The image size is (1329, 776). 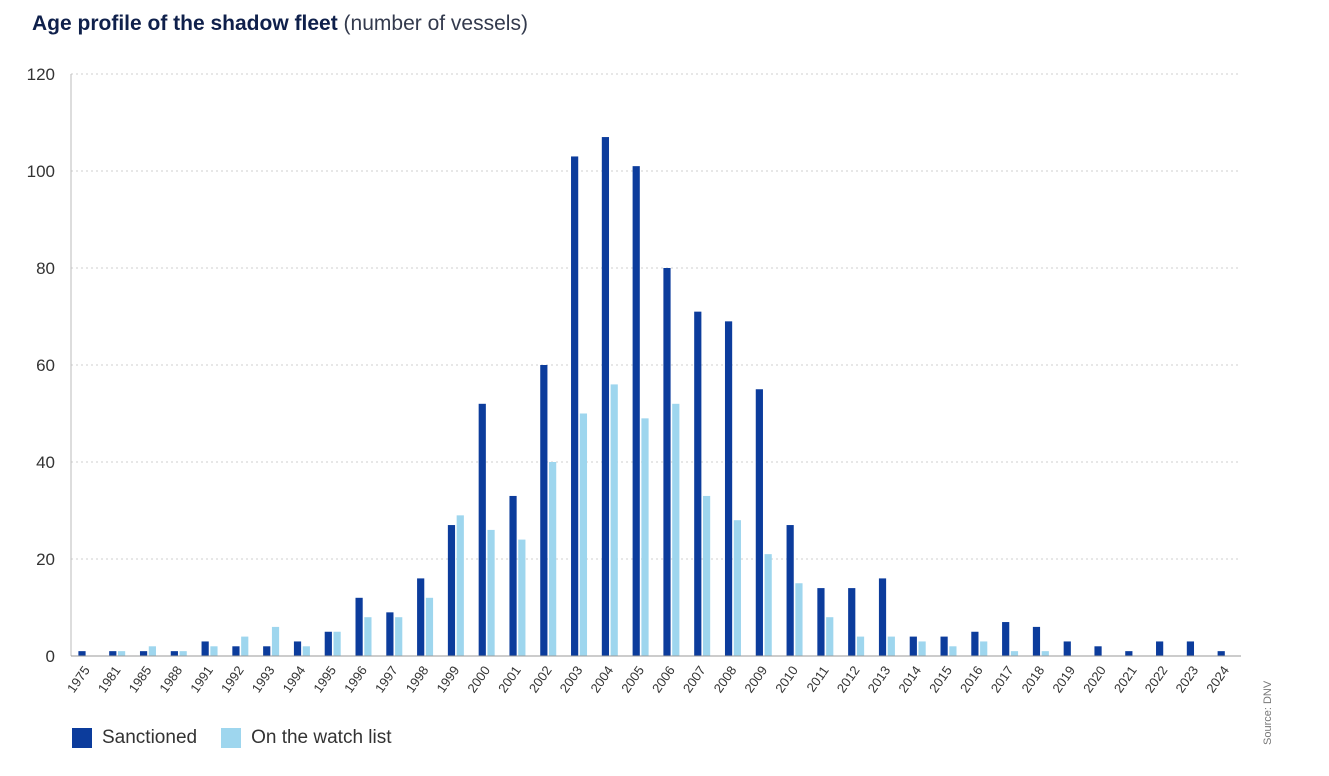 What do you see at coordinates (984, 648) in the screenshot?
I see `bar-watch-list-2016` at bounding box center [984, 648].